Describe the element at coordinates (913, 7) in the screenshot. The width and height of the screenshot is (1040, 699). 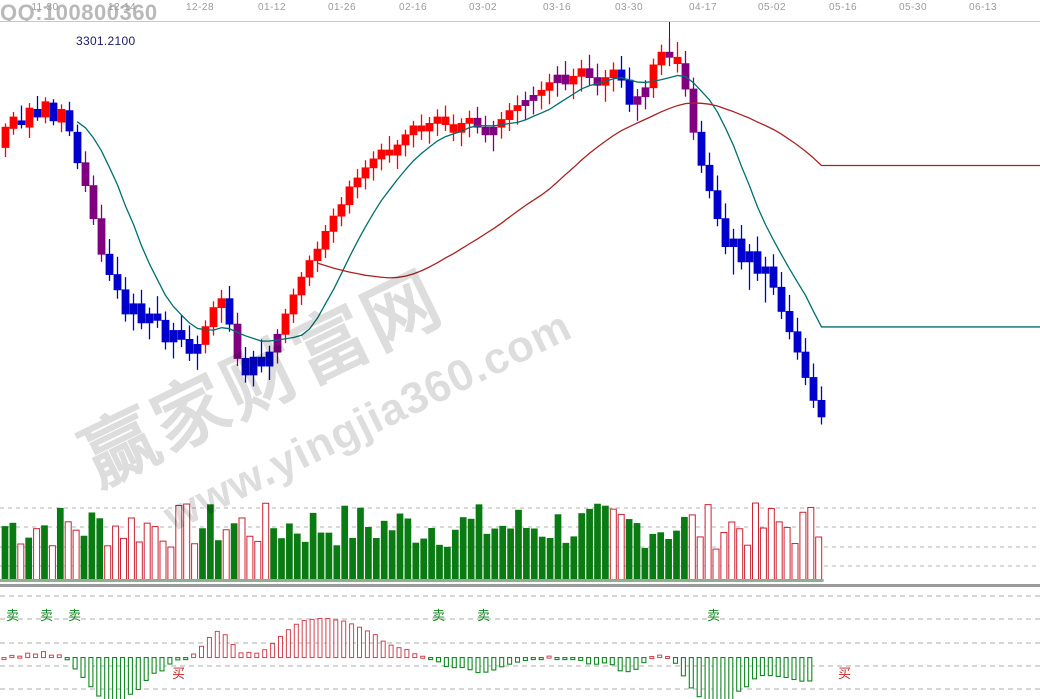
I see `axis-tick-label: 05-30` at that location.